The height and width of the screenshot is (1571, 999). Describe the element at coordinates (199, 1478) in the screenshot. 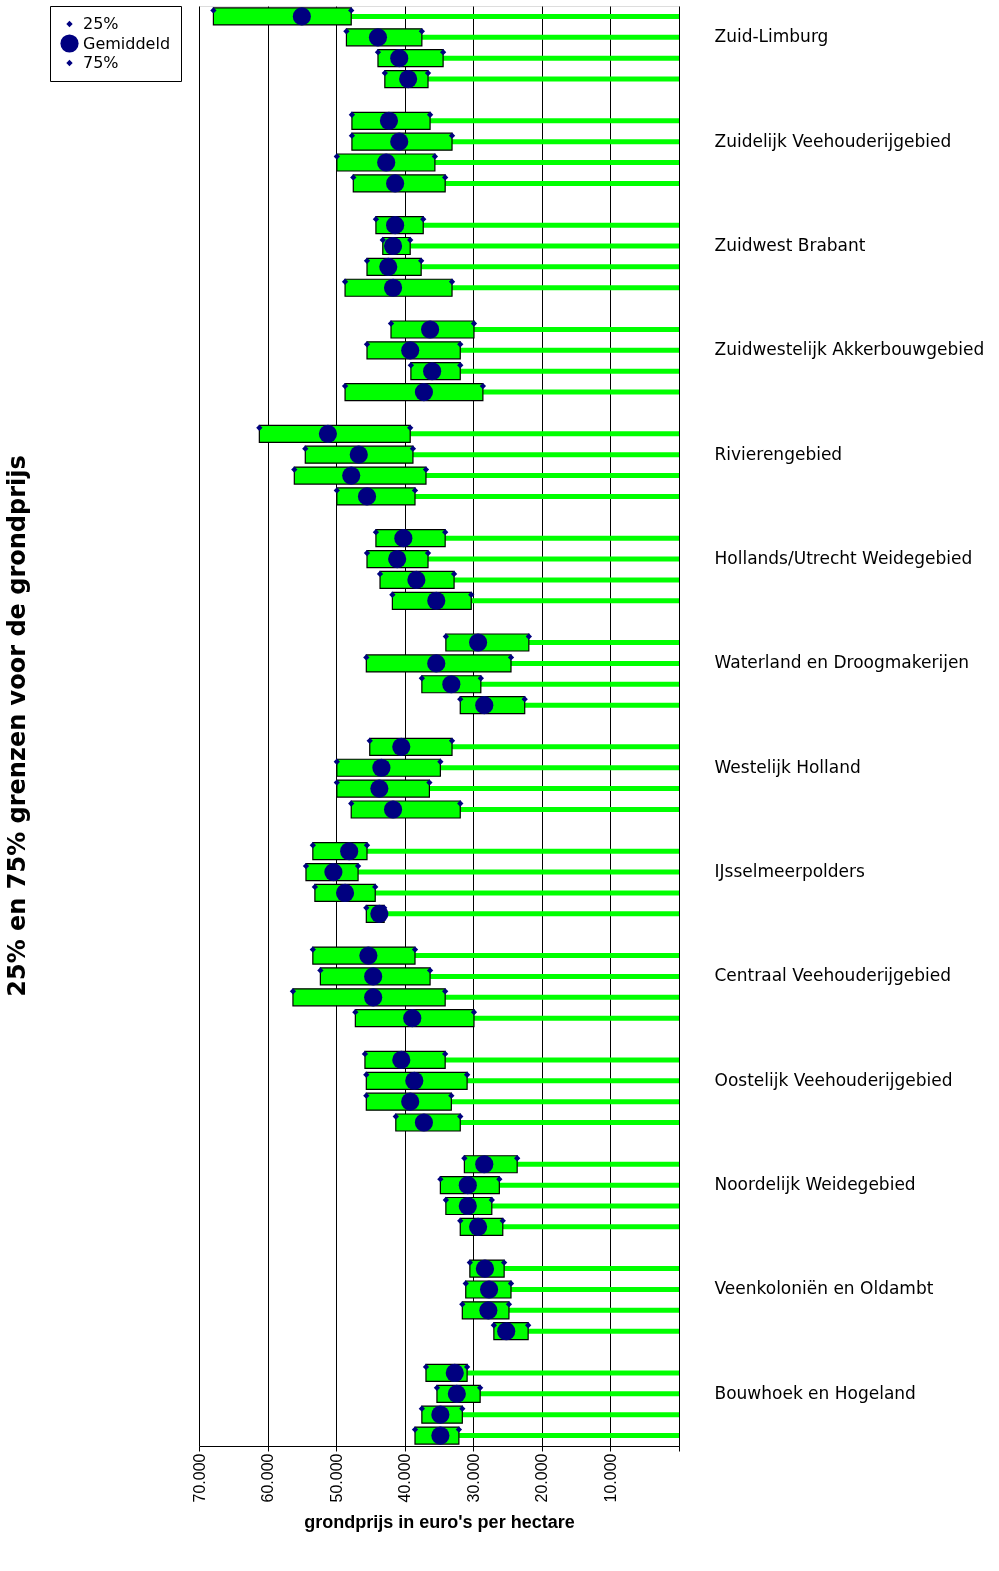

I see `x-tick-label: 70.000` at that location.